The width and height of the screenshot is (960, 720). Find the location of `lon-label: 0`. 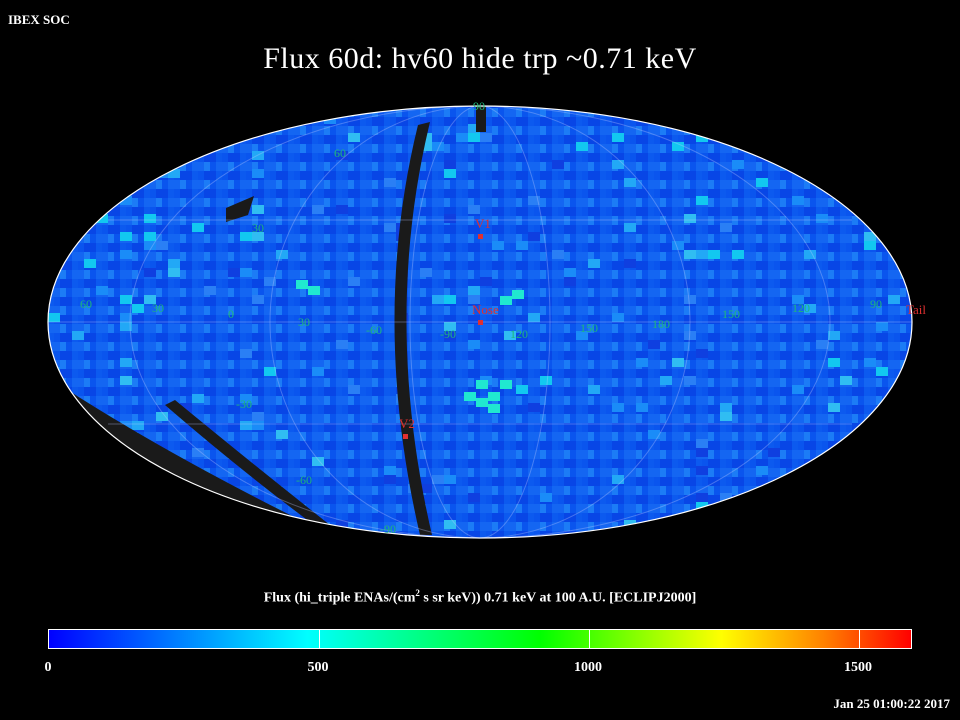

lon-label: 0 is located at coordinates (231, 314).